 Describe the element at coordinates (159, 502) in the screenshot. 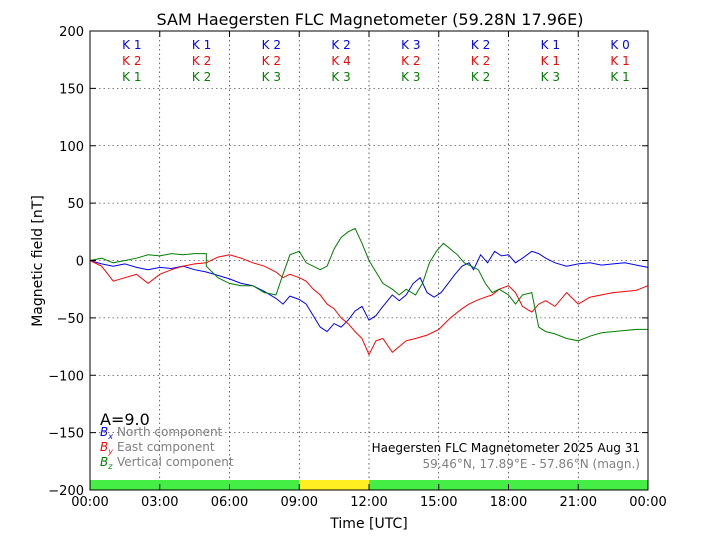

I see `x-tick-label: 03:00` at that location.